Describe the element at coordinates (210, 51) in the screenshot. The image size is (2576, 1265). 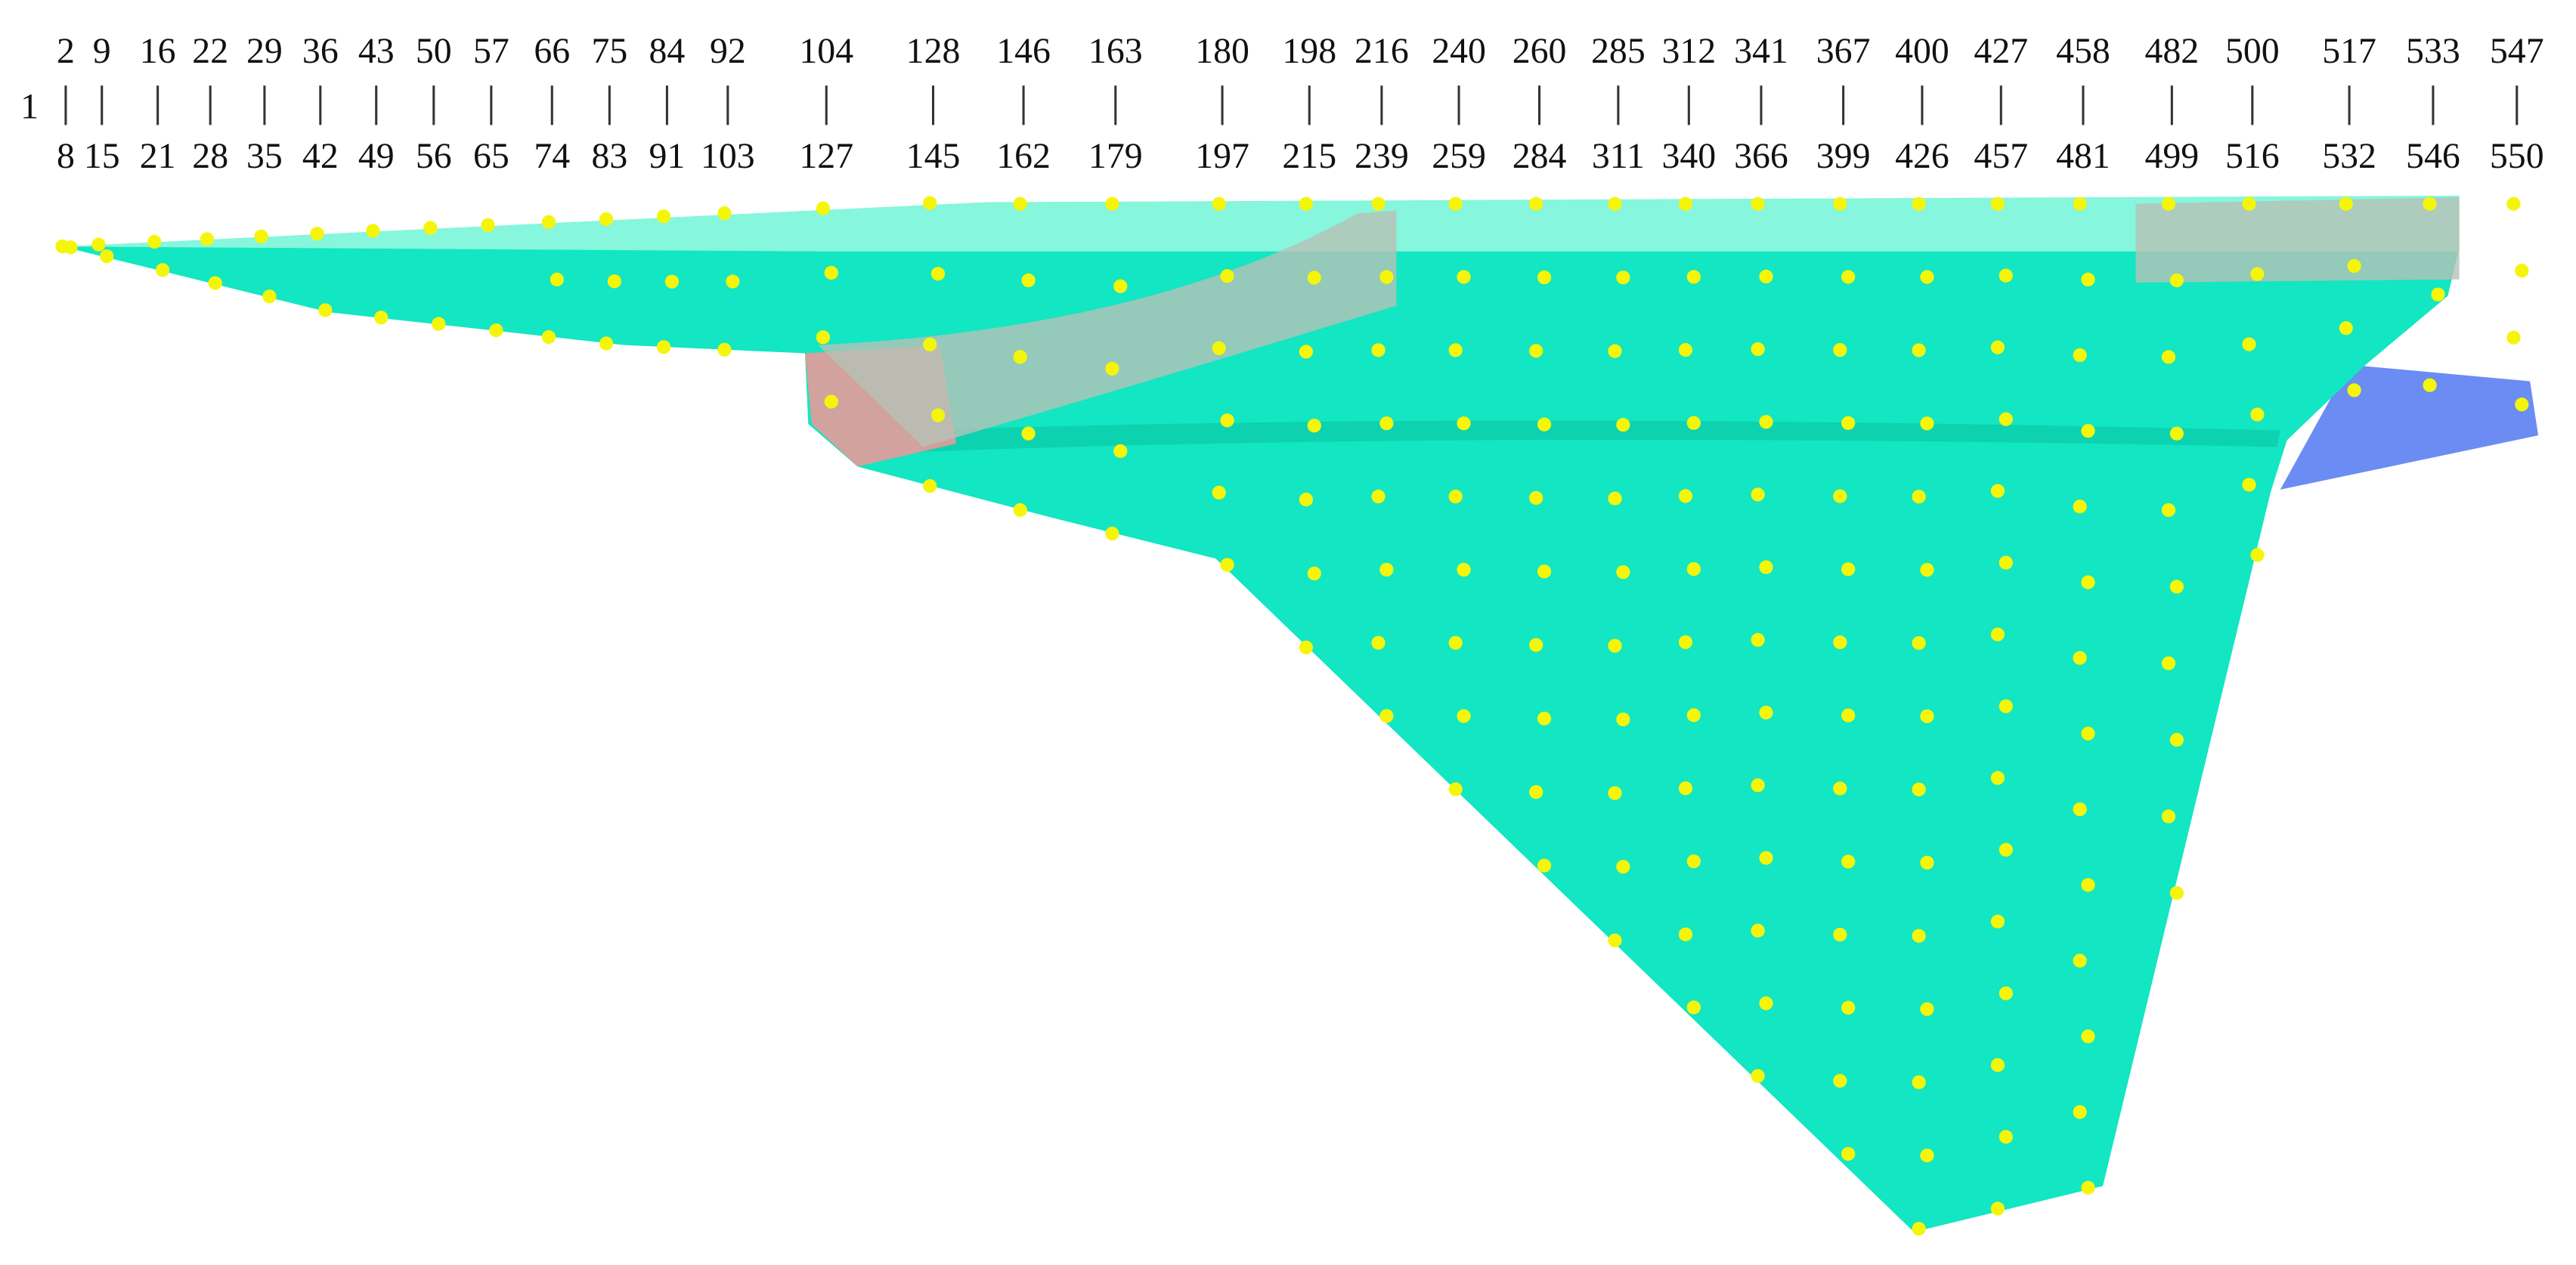
I see `station-label: 22` at that location.